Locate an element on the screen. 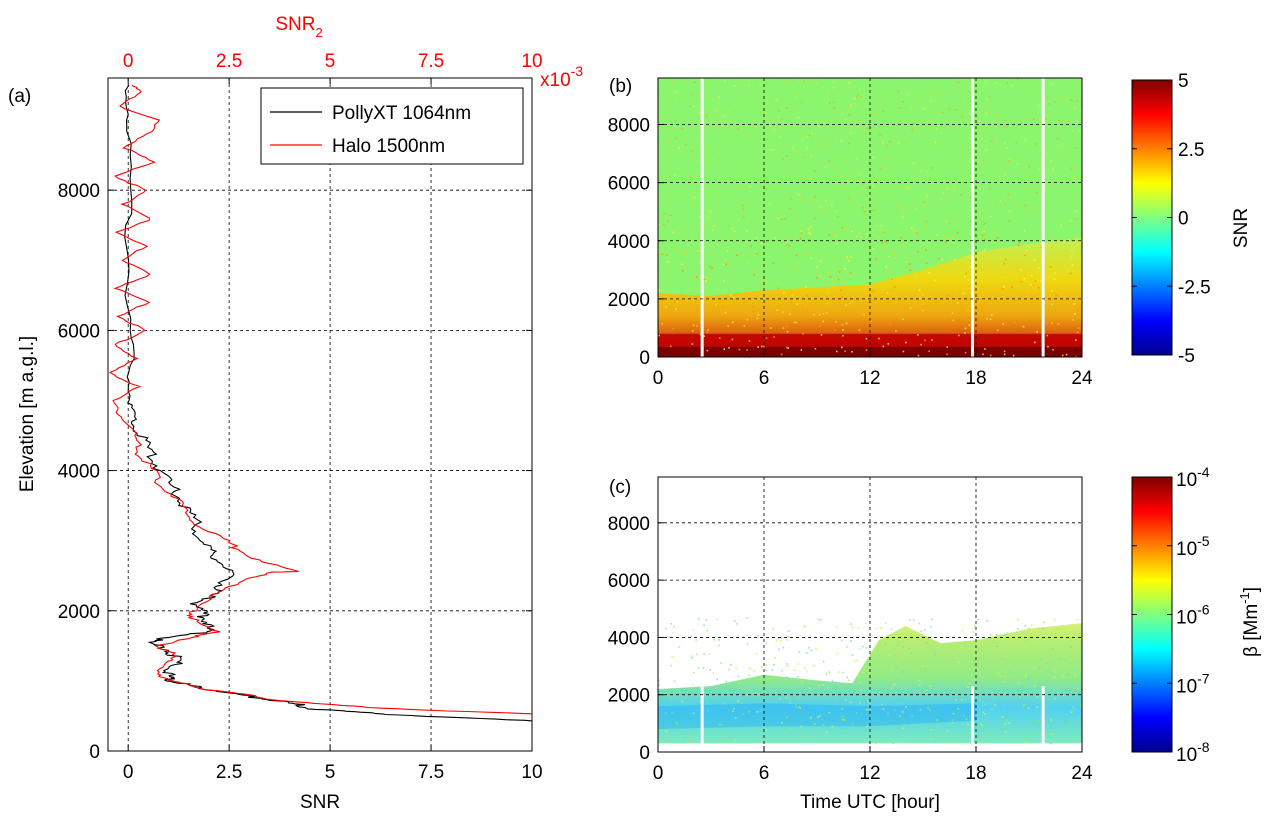  panel-b-data-gaps is located at coordinates (872, 217).